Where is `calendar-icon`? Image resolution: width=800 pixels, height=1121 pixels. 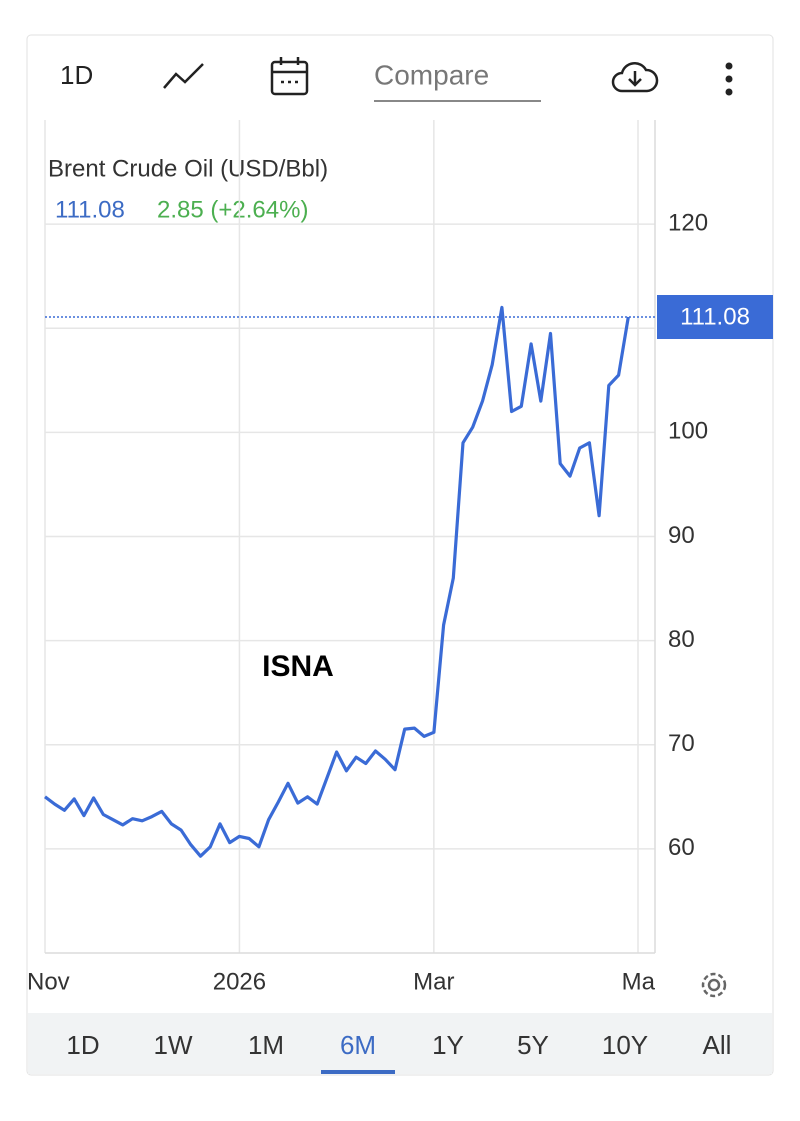 calendar-icon is located at coordinates (289, 76).